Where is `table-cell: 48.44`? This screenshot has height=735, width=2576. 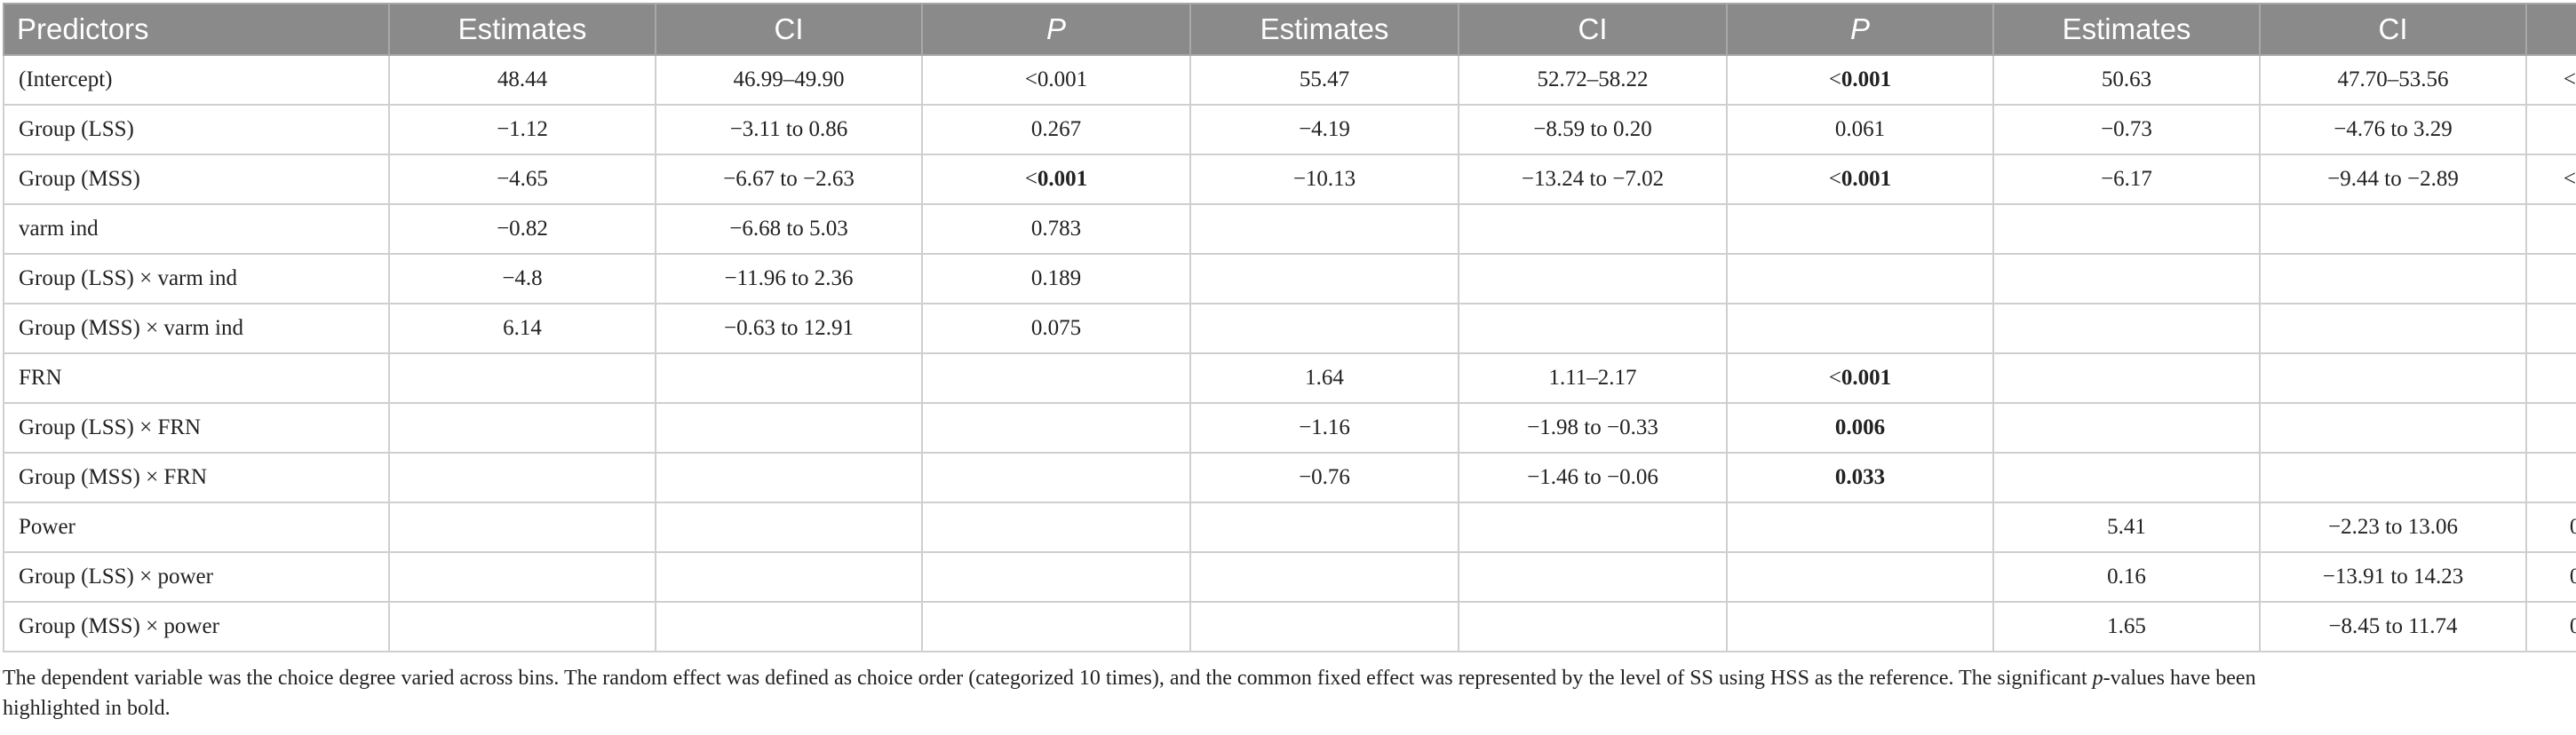 table-cell: 48.44 is located at coordinates (522, 80).